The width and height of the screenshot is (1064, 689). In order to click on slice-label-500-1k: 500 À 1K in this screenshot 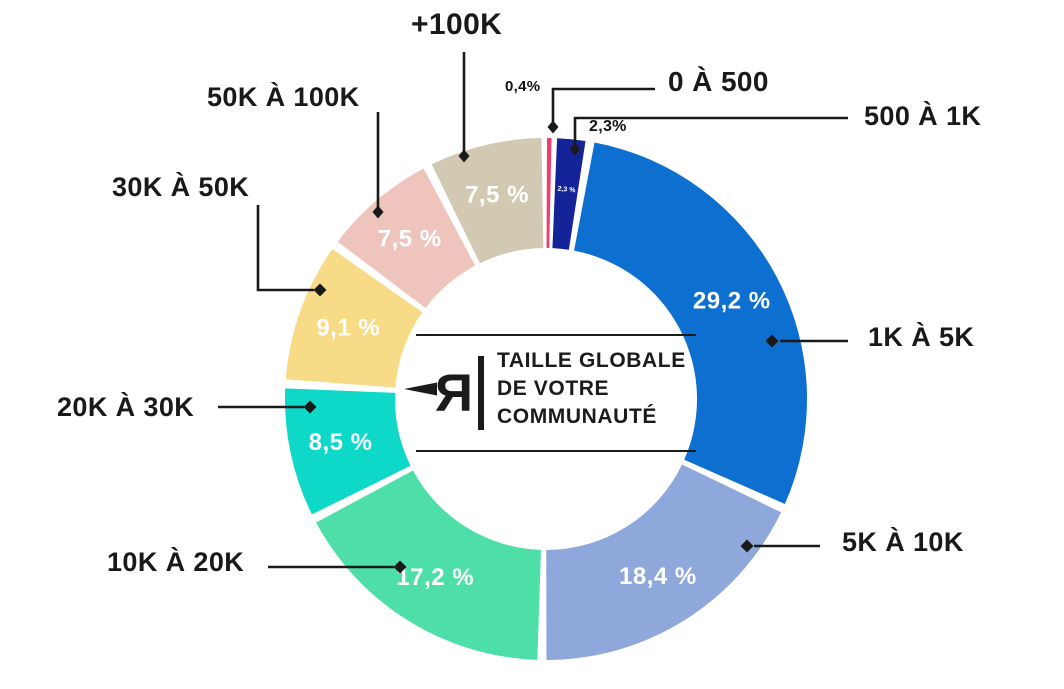, I will do `click(923, 116)`.